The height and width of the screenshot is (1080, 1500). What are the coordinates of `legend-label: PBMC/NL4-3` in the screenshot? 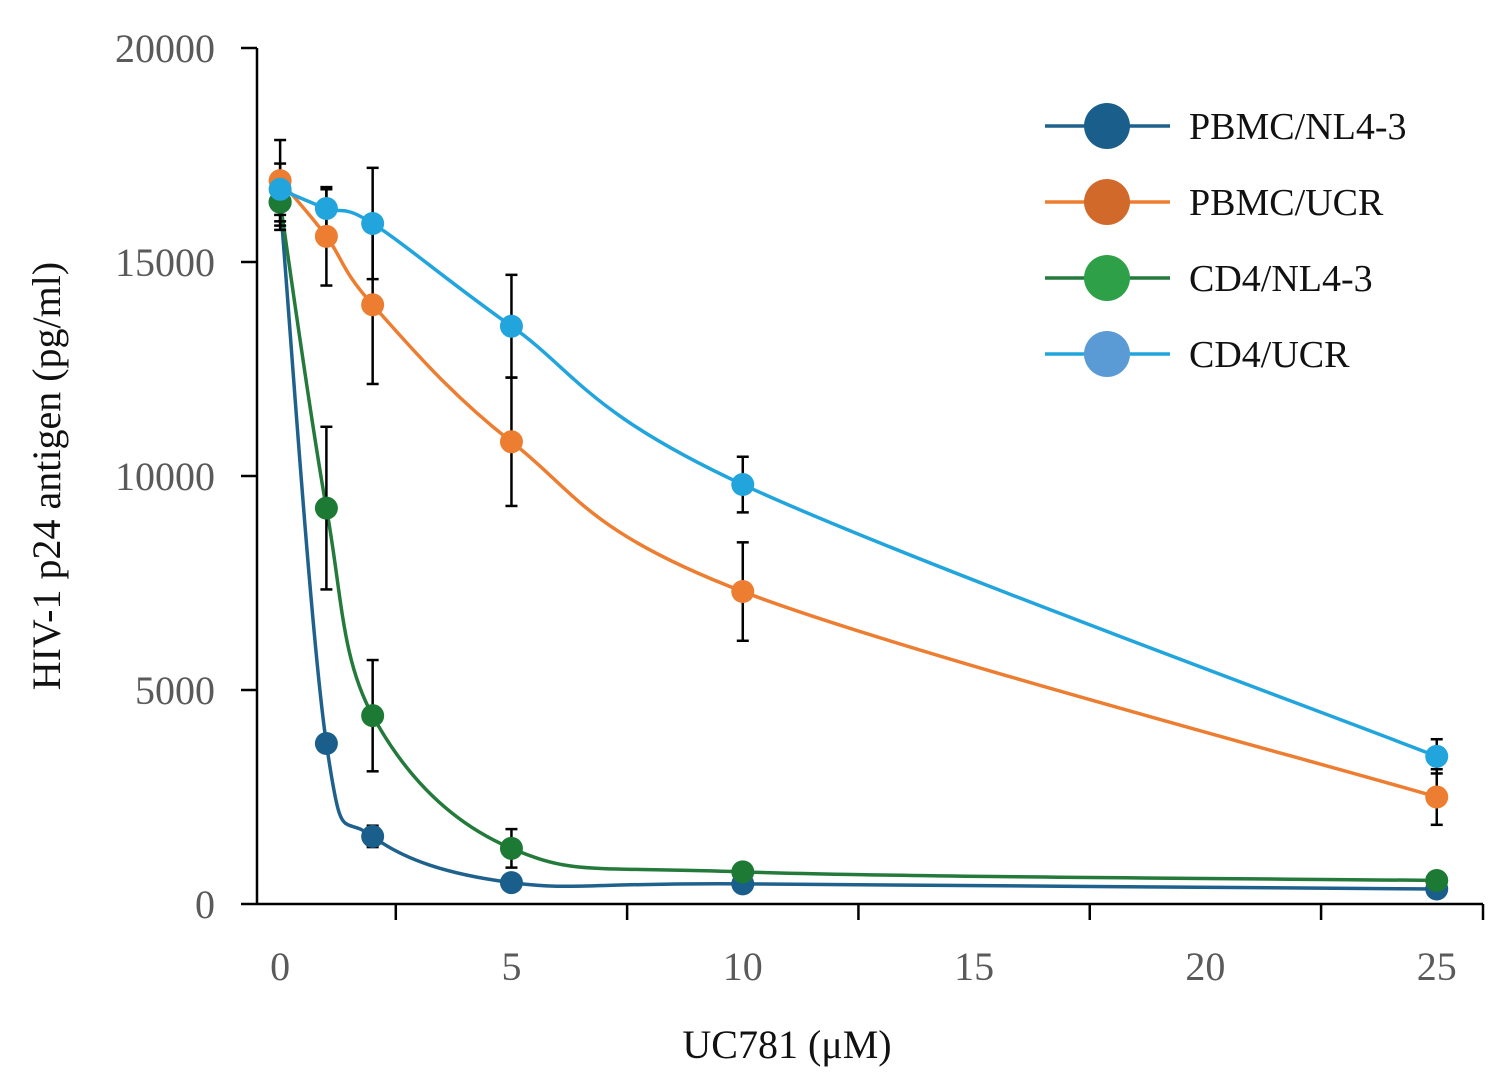 It's located at (1297, 127).